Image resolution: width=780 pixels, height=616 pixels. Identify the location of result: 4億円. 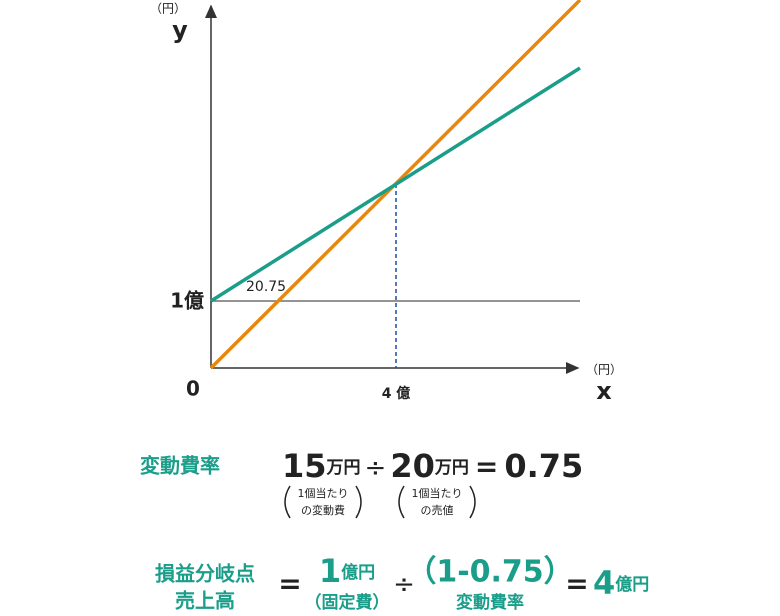
(621, 583).